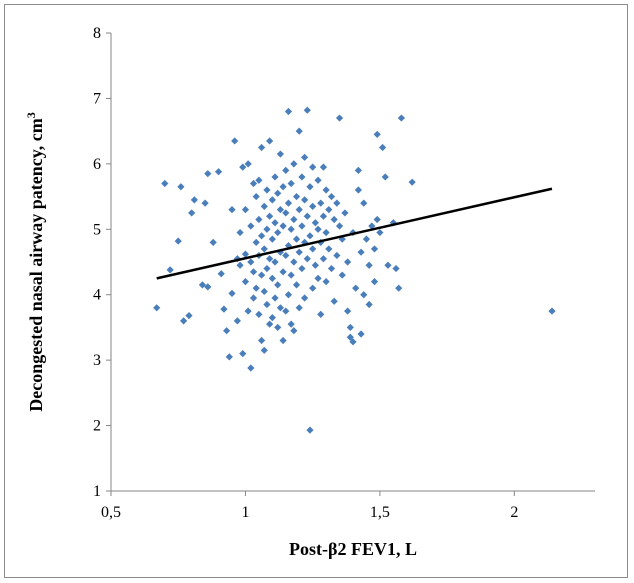 The width and height of the screenshot is (634, 583). I want to click on x-tick-label: 1,5, so click(380, 512).